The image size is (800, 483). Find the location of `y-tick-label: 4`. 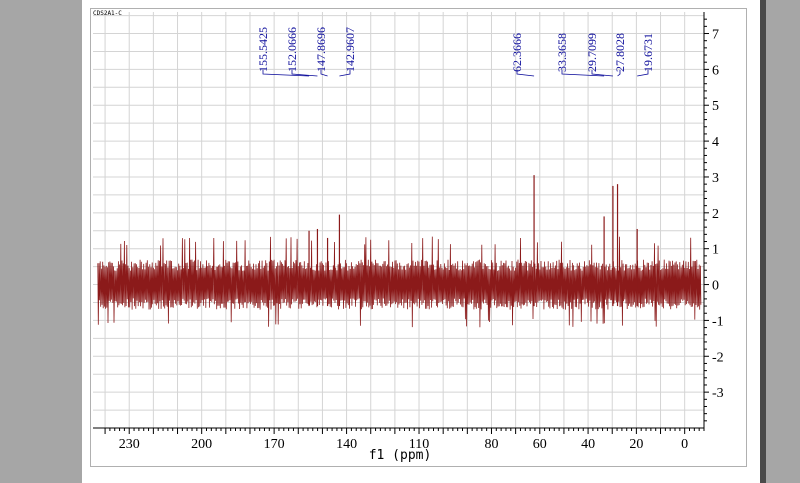

y-tick-label: 4 is located at coordinates (715, 142).